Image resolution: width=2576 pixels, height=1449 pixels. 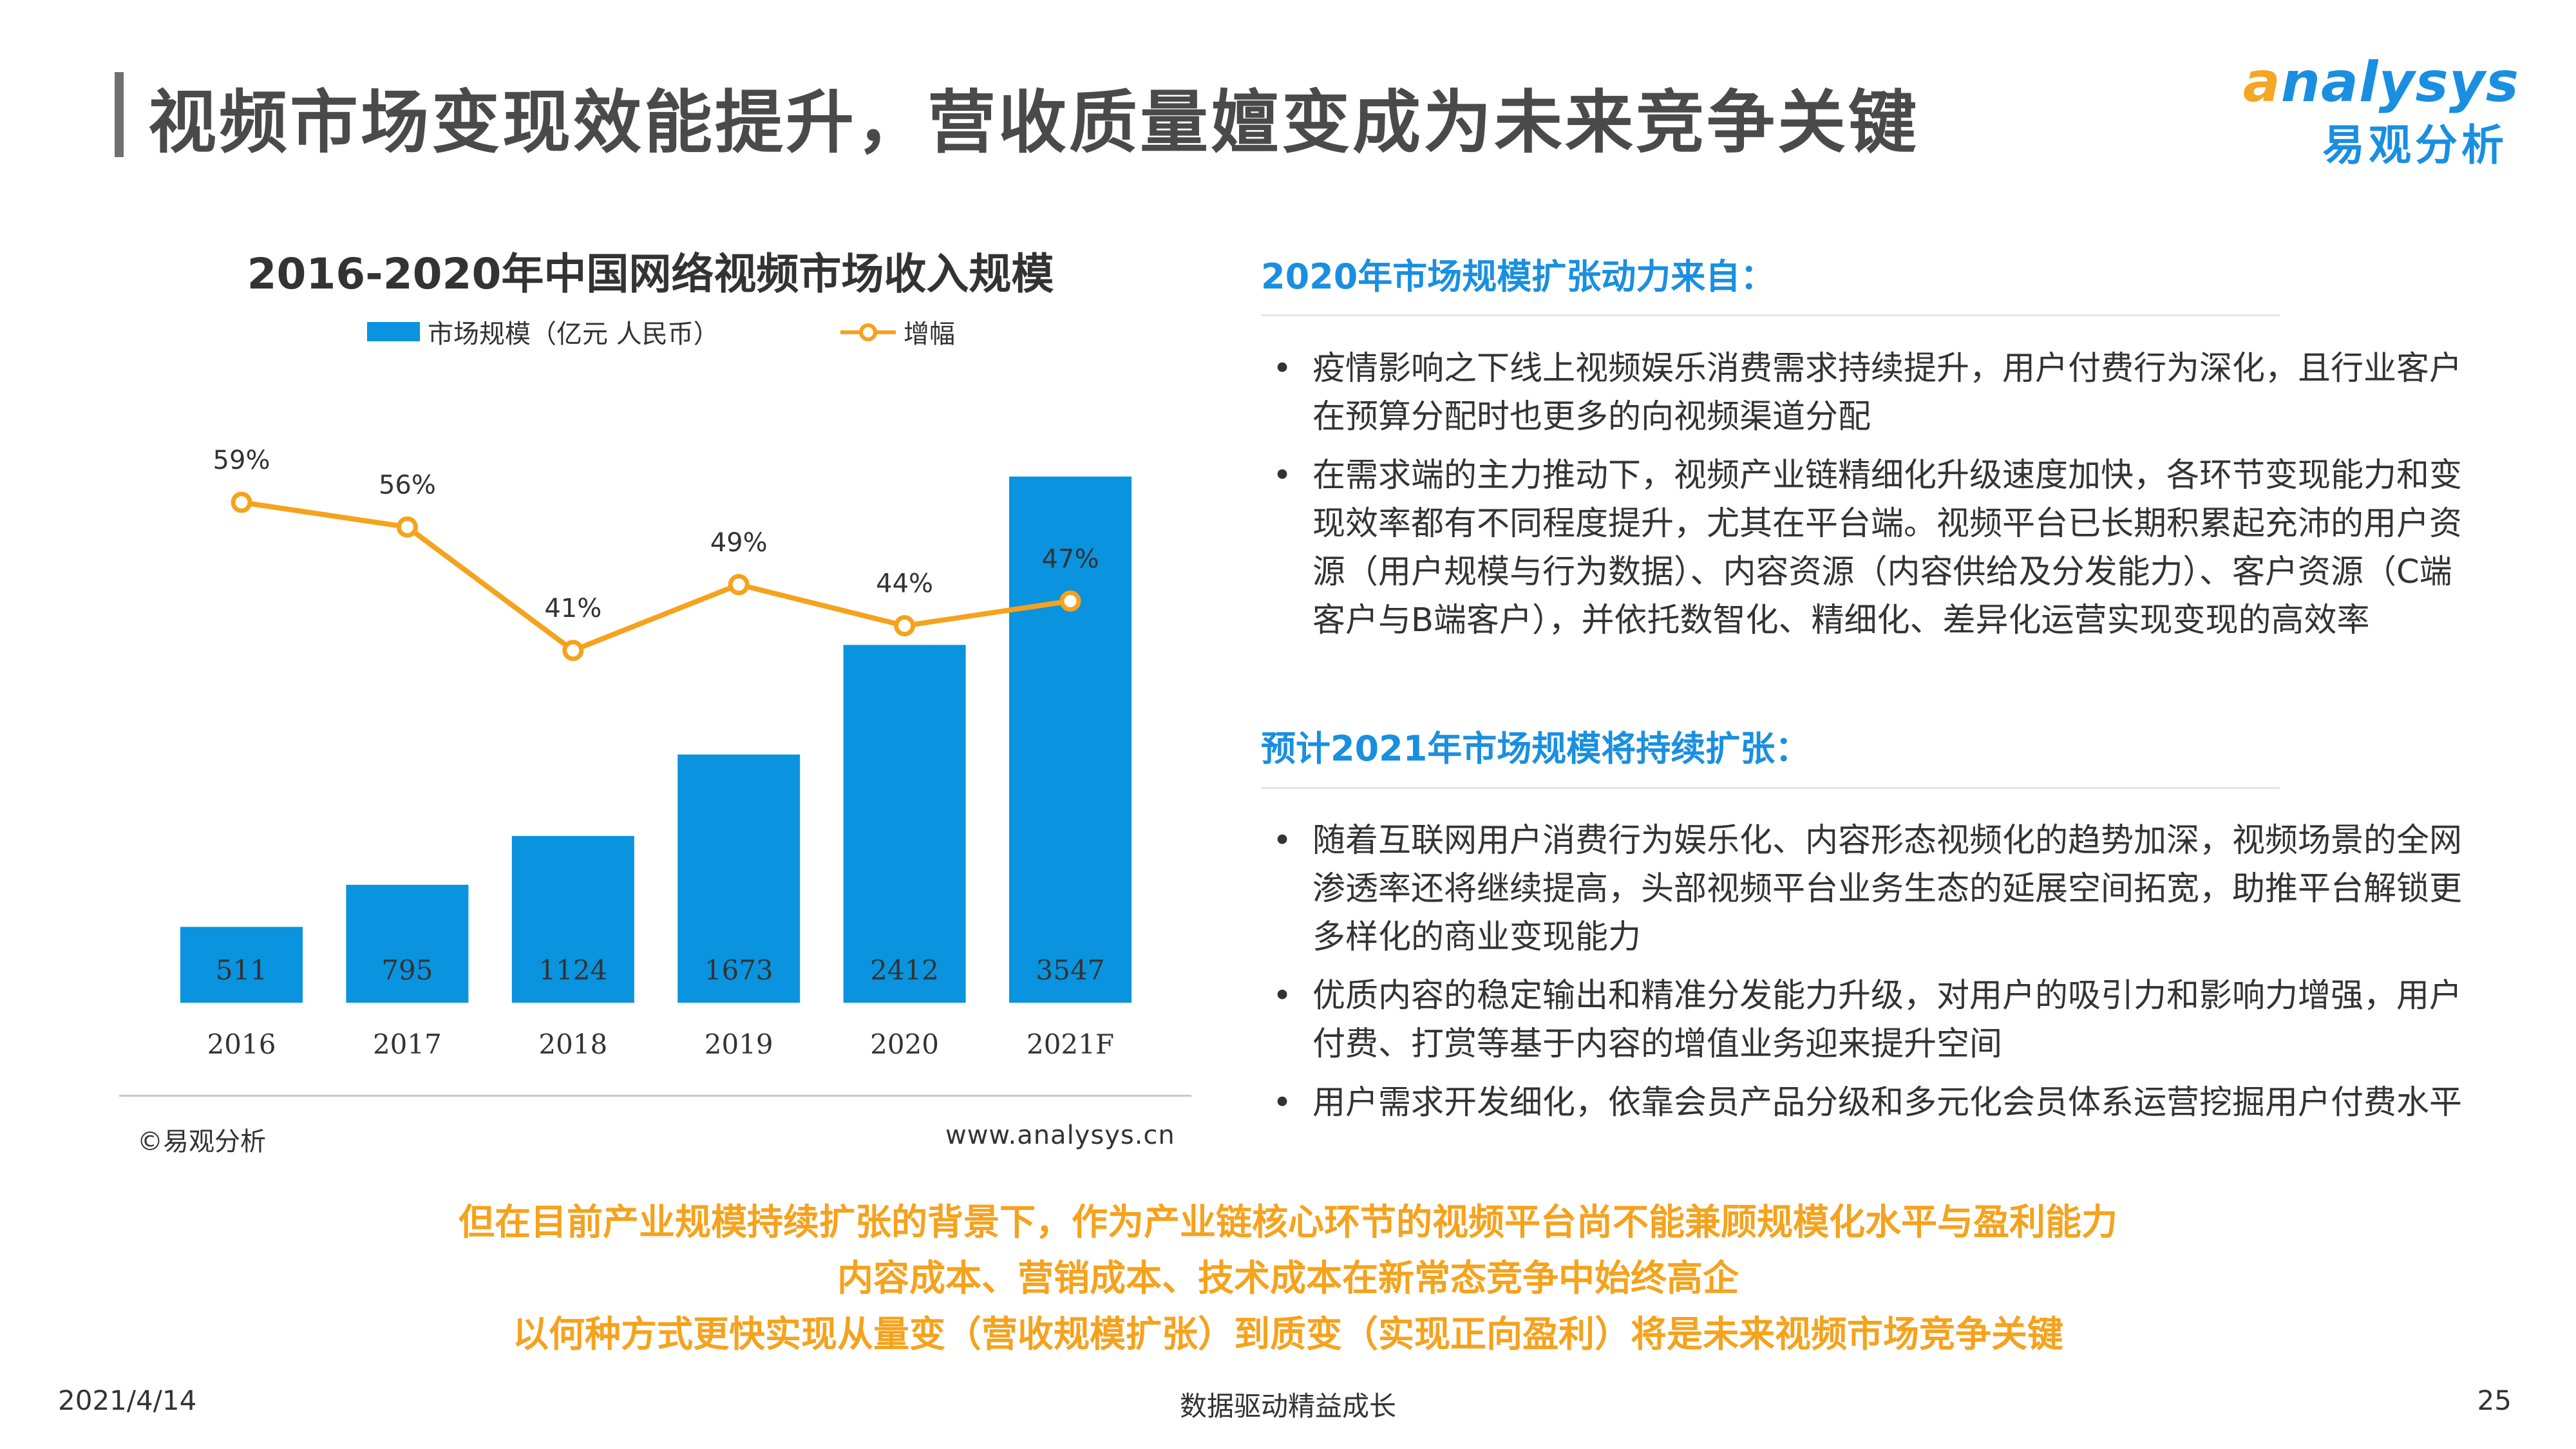 I want to click on growth-value-label: 41%, so click(x=572, y=608).